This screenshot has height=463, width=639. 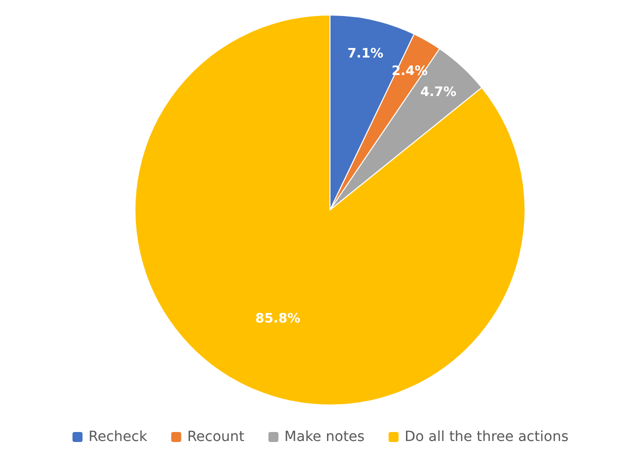 What do you see at coordinates (365, 54) in the screenshot?
I see `data-label: 7.1%` at bounding box center [365, 54].